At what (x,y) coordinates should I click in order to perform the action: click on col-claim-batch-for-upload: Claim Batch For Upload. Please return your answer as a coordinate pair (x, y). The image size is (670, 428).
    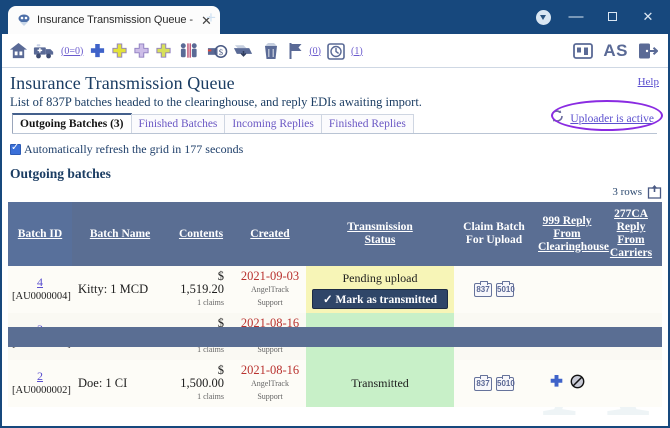
    Looking at the image, I should click on (494, 234).